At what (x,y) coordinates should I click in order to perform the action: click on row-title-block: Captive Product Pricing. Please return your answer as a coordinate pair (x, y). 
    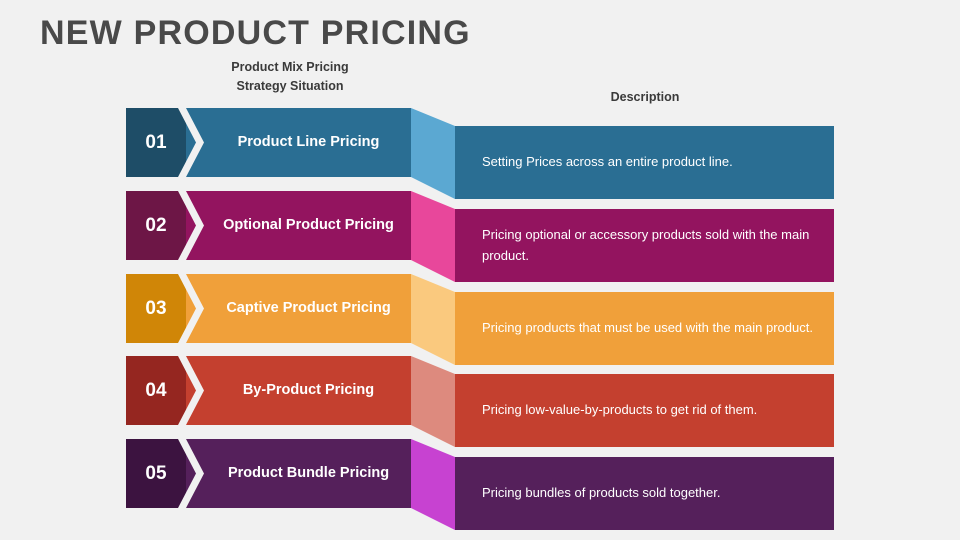
    Looking at the image, I should click on (298, 308).